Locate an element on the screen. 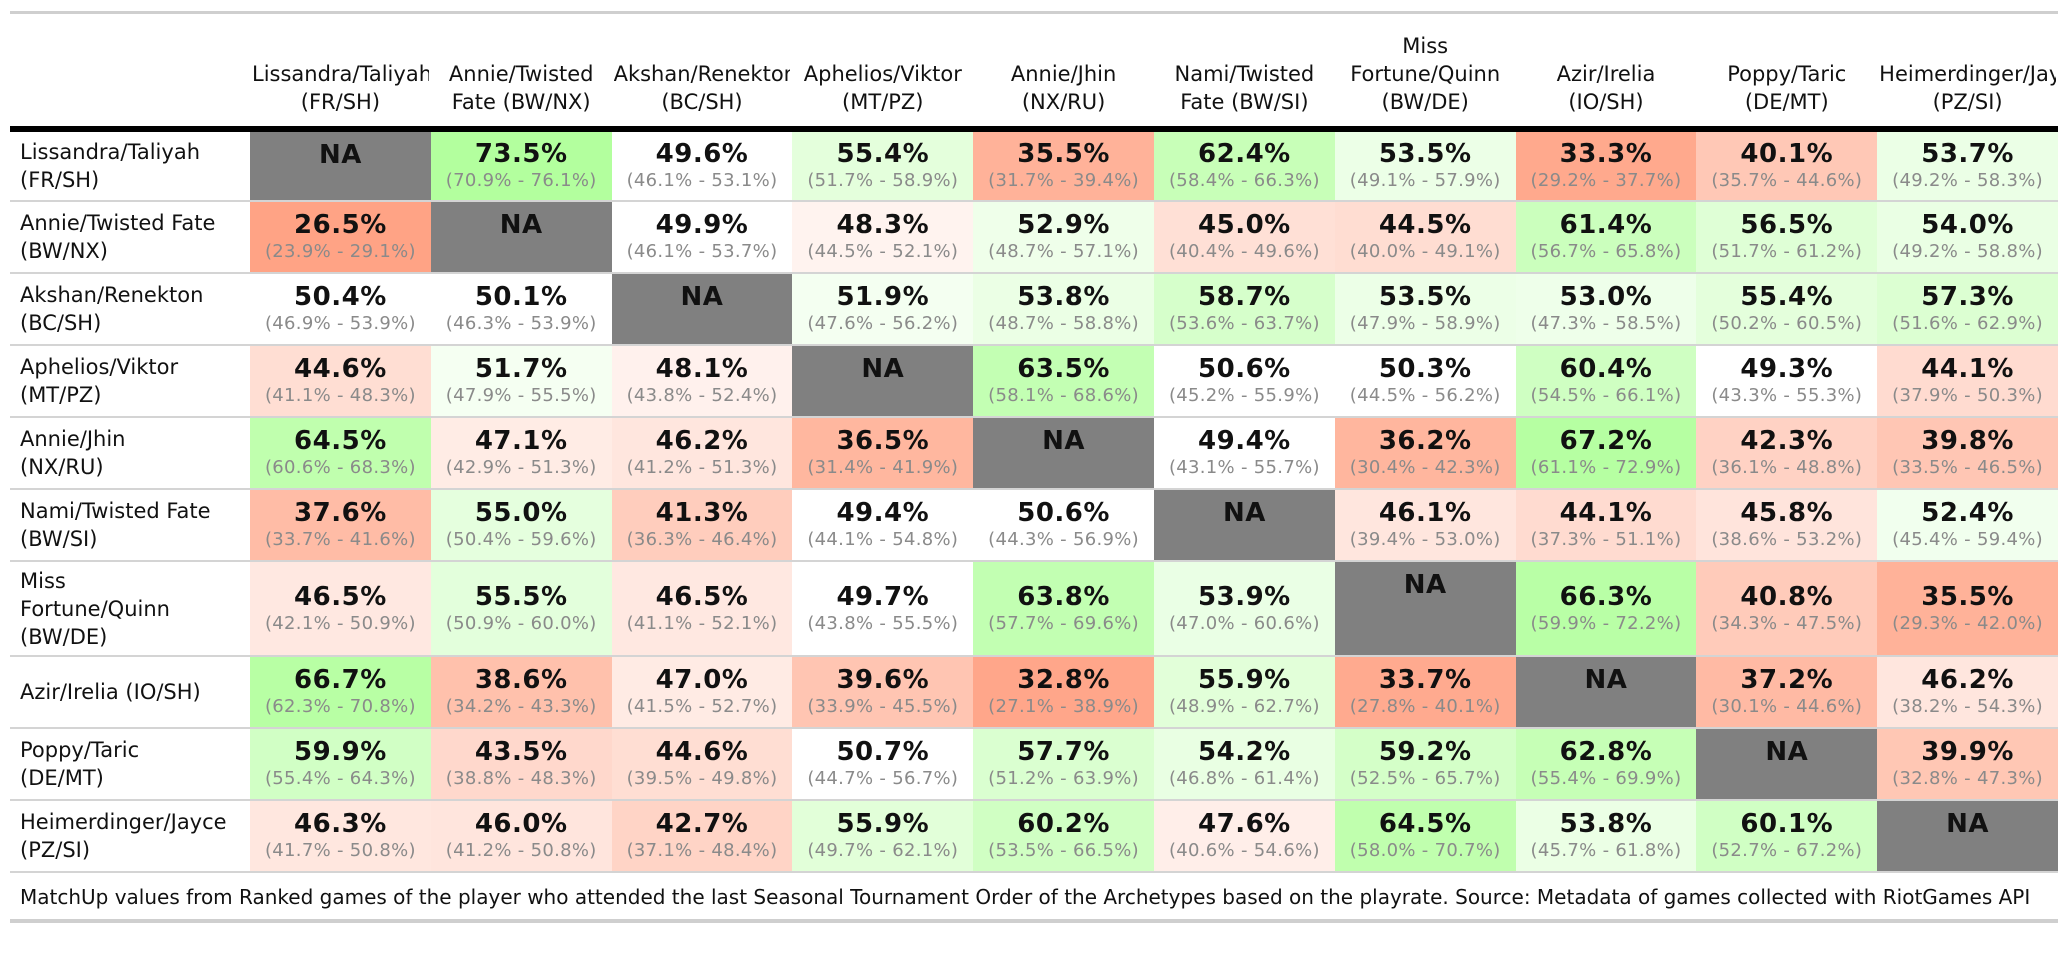 This screenshot has width=2060, height=974. confidence-interval: (44.5% - 56.2%) is located at coordinates (1425, 395).